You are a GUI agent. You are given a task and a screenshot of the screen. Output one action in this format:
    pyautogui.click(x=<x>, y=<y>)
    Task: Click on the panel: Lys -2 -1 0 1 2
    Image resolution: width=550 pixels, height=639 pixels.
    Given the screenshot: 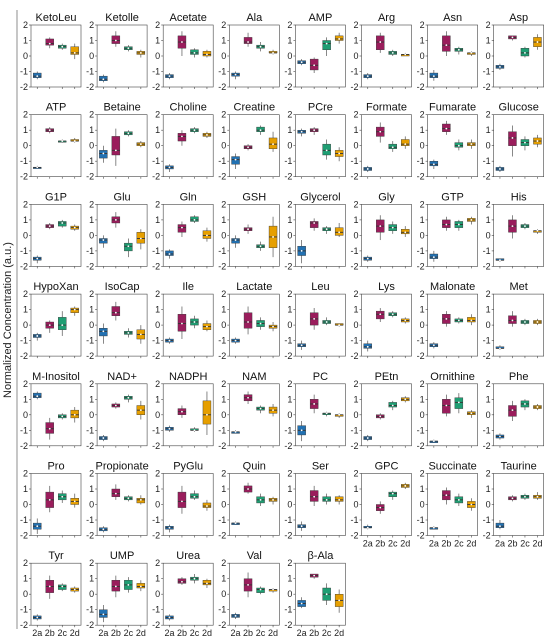 What is the action you would take?
    pyautogui.click(x=381, y=321)
    